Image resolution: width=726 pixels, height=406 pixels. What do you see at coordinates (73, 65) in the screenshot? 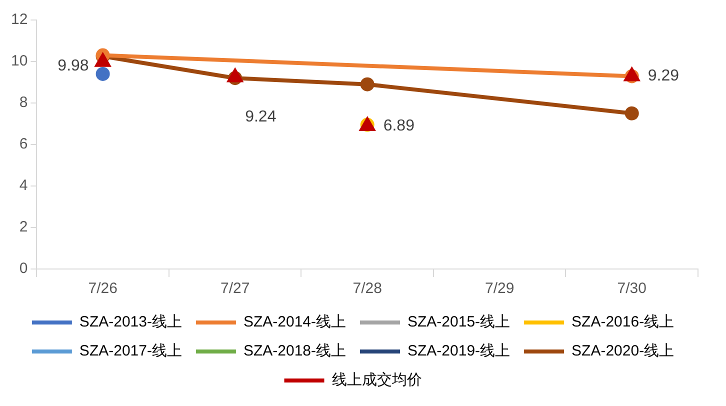
I see `data-label: 9.98` at bounding box center [73, 65].